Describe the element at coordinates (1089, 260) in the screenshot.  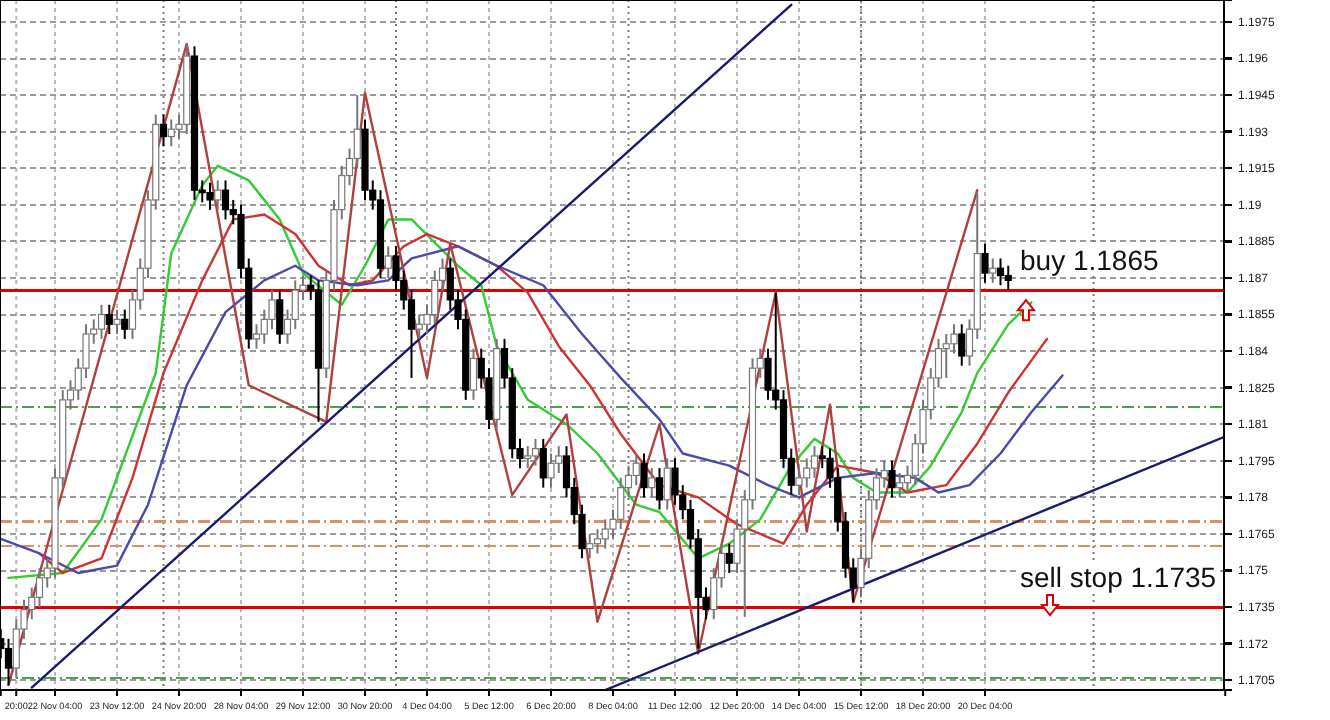
I see `ref-line-label: buy 1.1865` at that location.